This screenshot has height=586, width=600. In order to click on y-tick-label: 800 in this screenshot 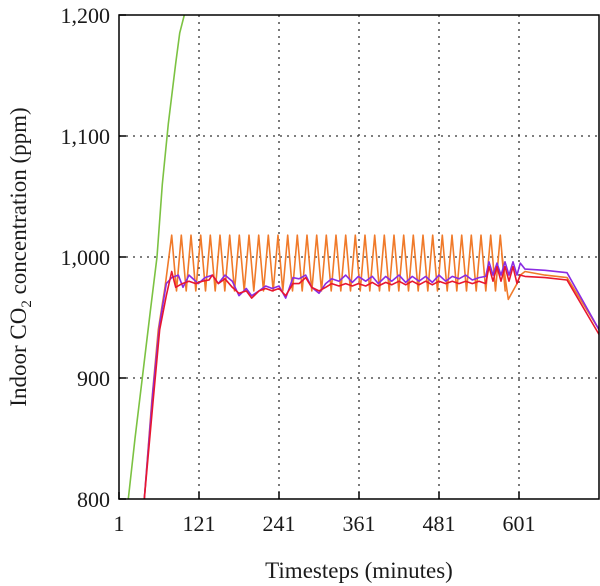, I will do `click(93, 499)`.